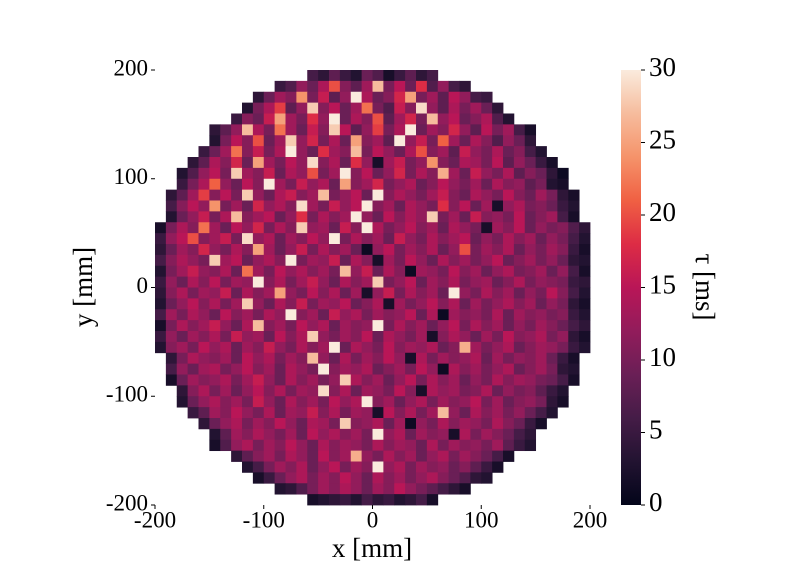  I want to click on colorbar-tick-label: 20, so click(662, 212).